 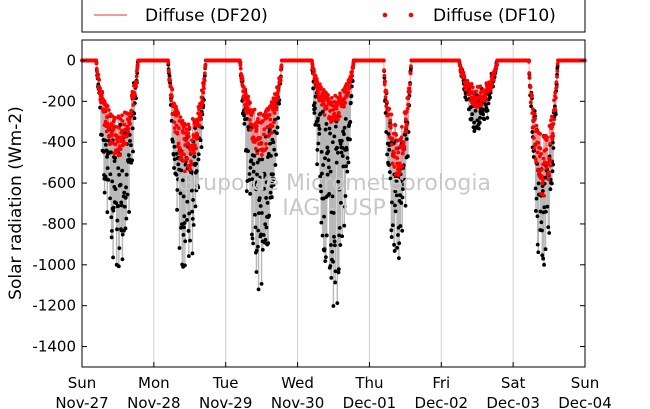 I want to click on x-tick-weekday-5: Fri, so click(x=441, y=383).